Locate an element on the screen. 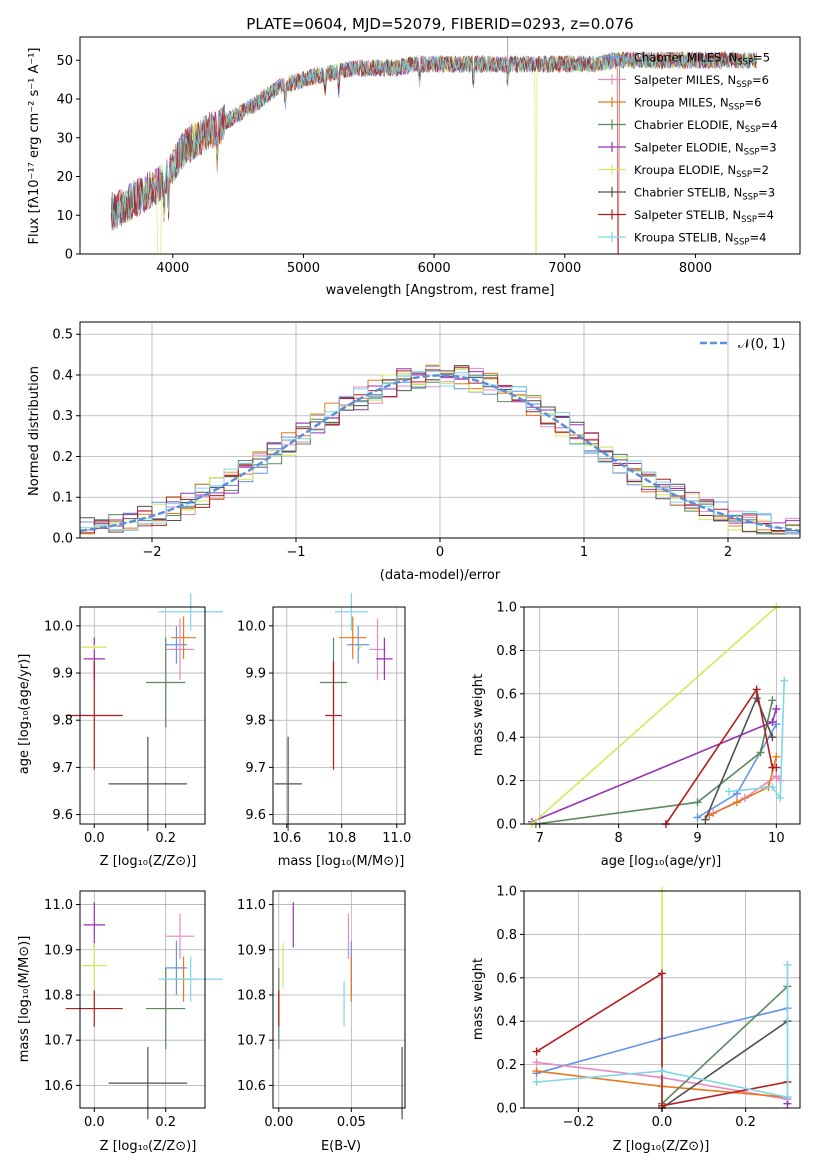  res-xtick-label-1: −1 is located at coordinates (295, 552).